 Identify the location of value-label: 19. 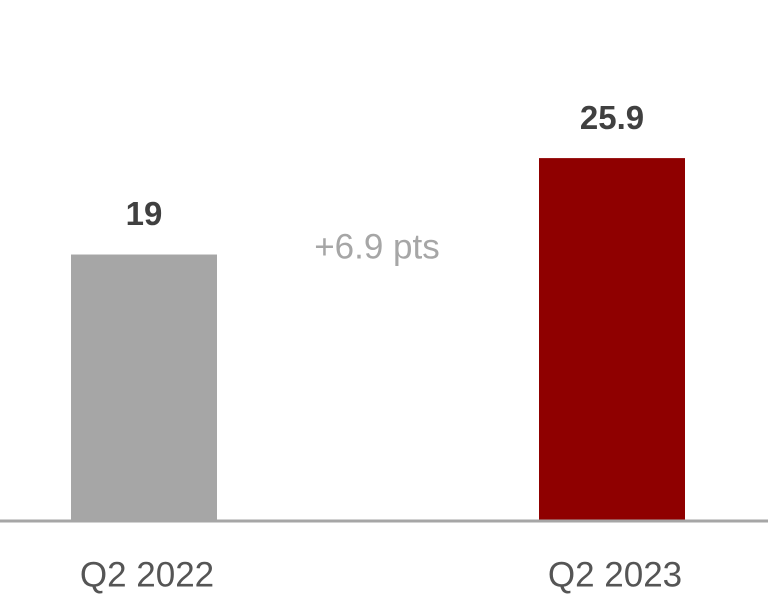
(144, 213).